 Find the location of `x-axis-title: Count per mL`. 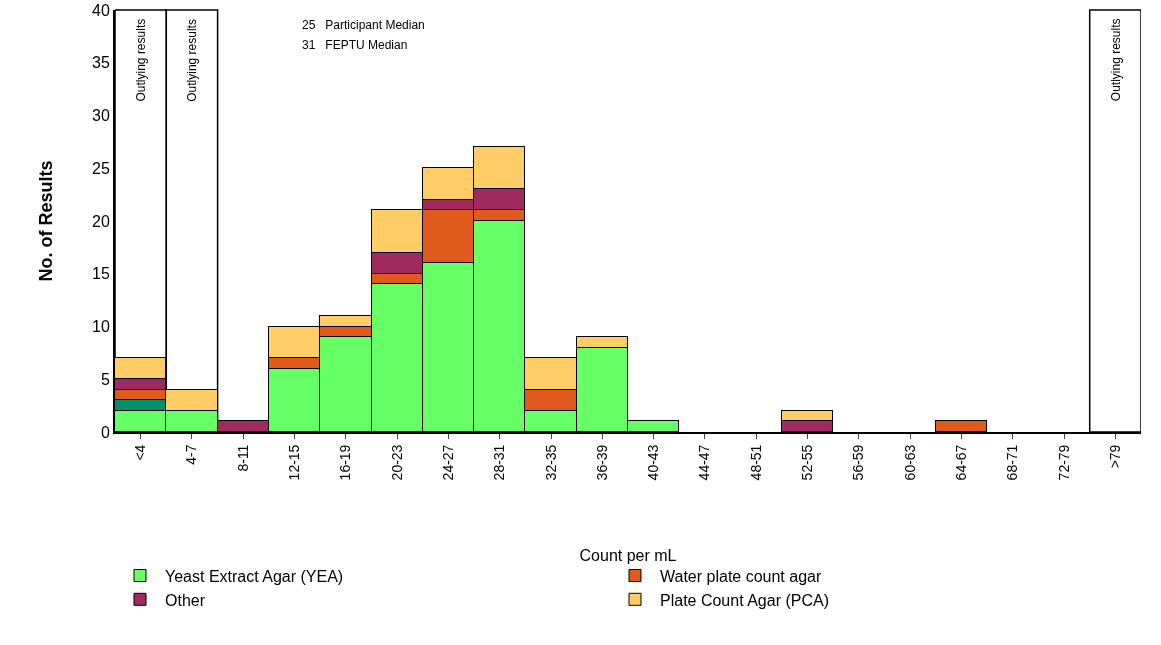

x-axis-title: Count per mL is located at coordinates (628, 555).